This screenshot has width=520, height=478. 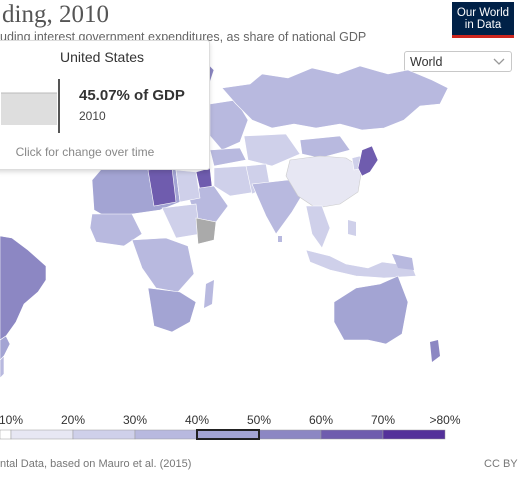 What do you see at coordinates (371, 310) in the screenshot?
I see `country-australia` at bounding box center [371, 310].